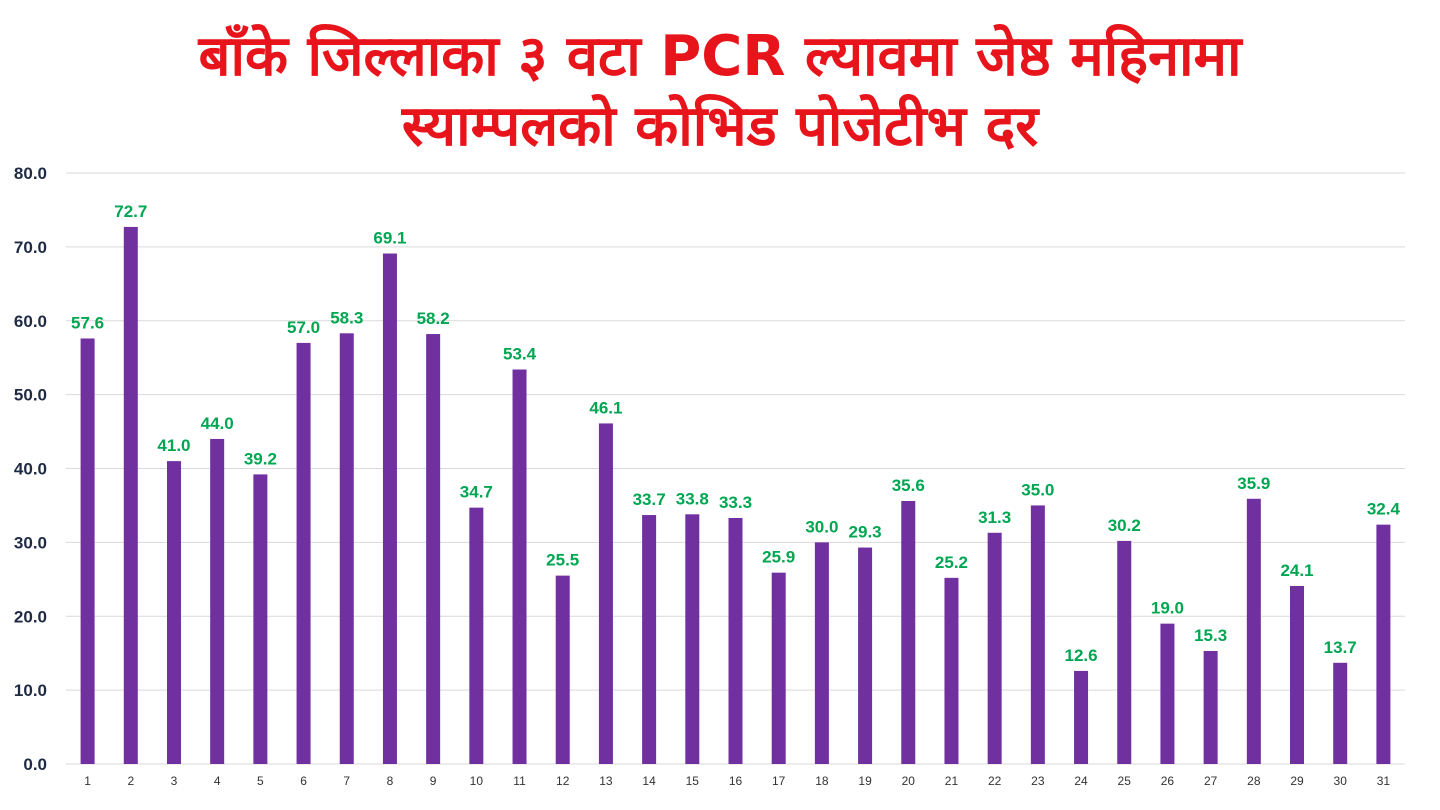 The height and width of the screenshot is (810, 1440). Describe the element at coordinates (1254, 781) in the screenshot. I see `x-tick-label: 28` at that location.